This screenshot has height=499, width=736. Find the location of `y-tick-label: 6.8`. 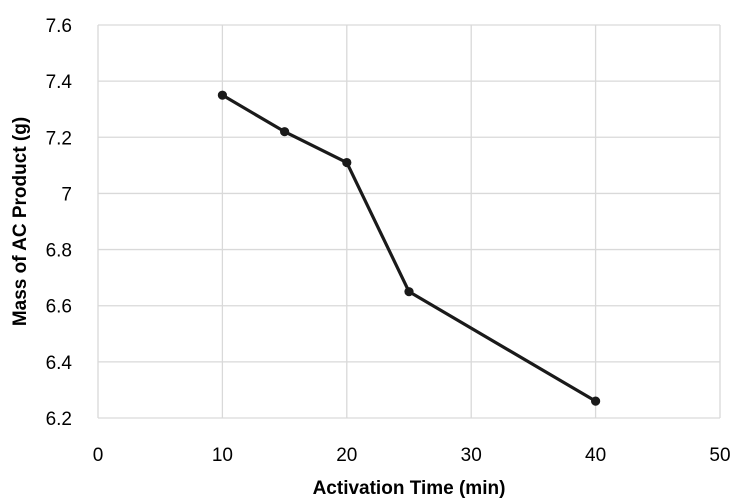

y-tick-label: 6.8 is located at coordinates (59, 251).